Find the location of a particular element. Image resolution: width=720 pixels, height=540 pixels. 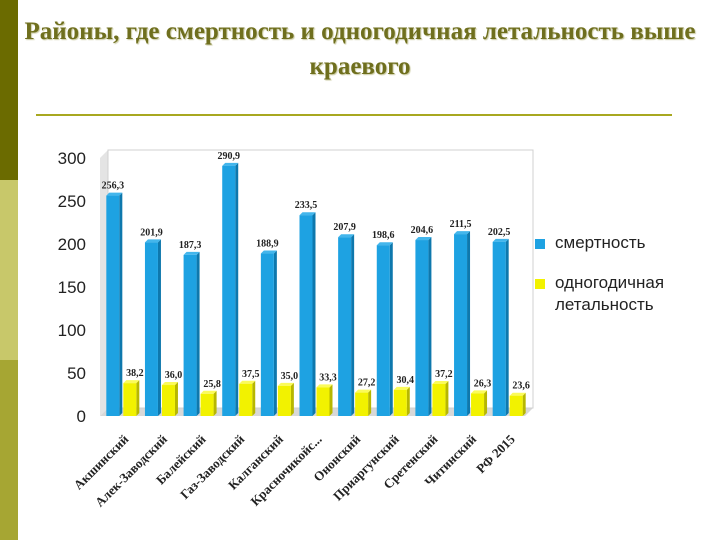

bar-s1-c2 is located at coordinates (207, 404).